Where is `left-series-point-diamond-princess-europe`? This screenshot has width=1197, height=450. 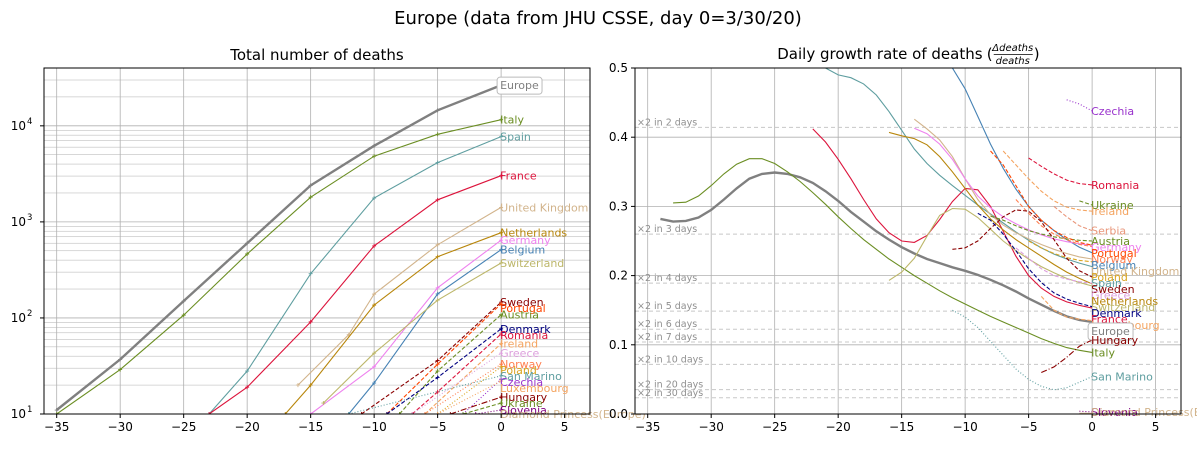
left-series-point-diamond-princess-europe is located at coordinates (488, 413).